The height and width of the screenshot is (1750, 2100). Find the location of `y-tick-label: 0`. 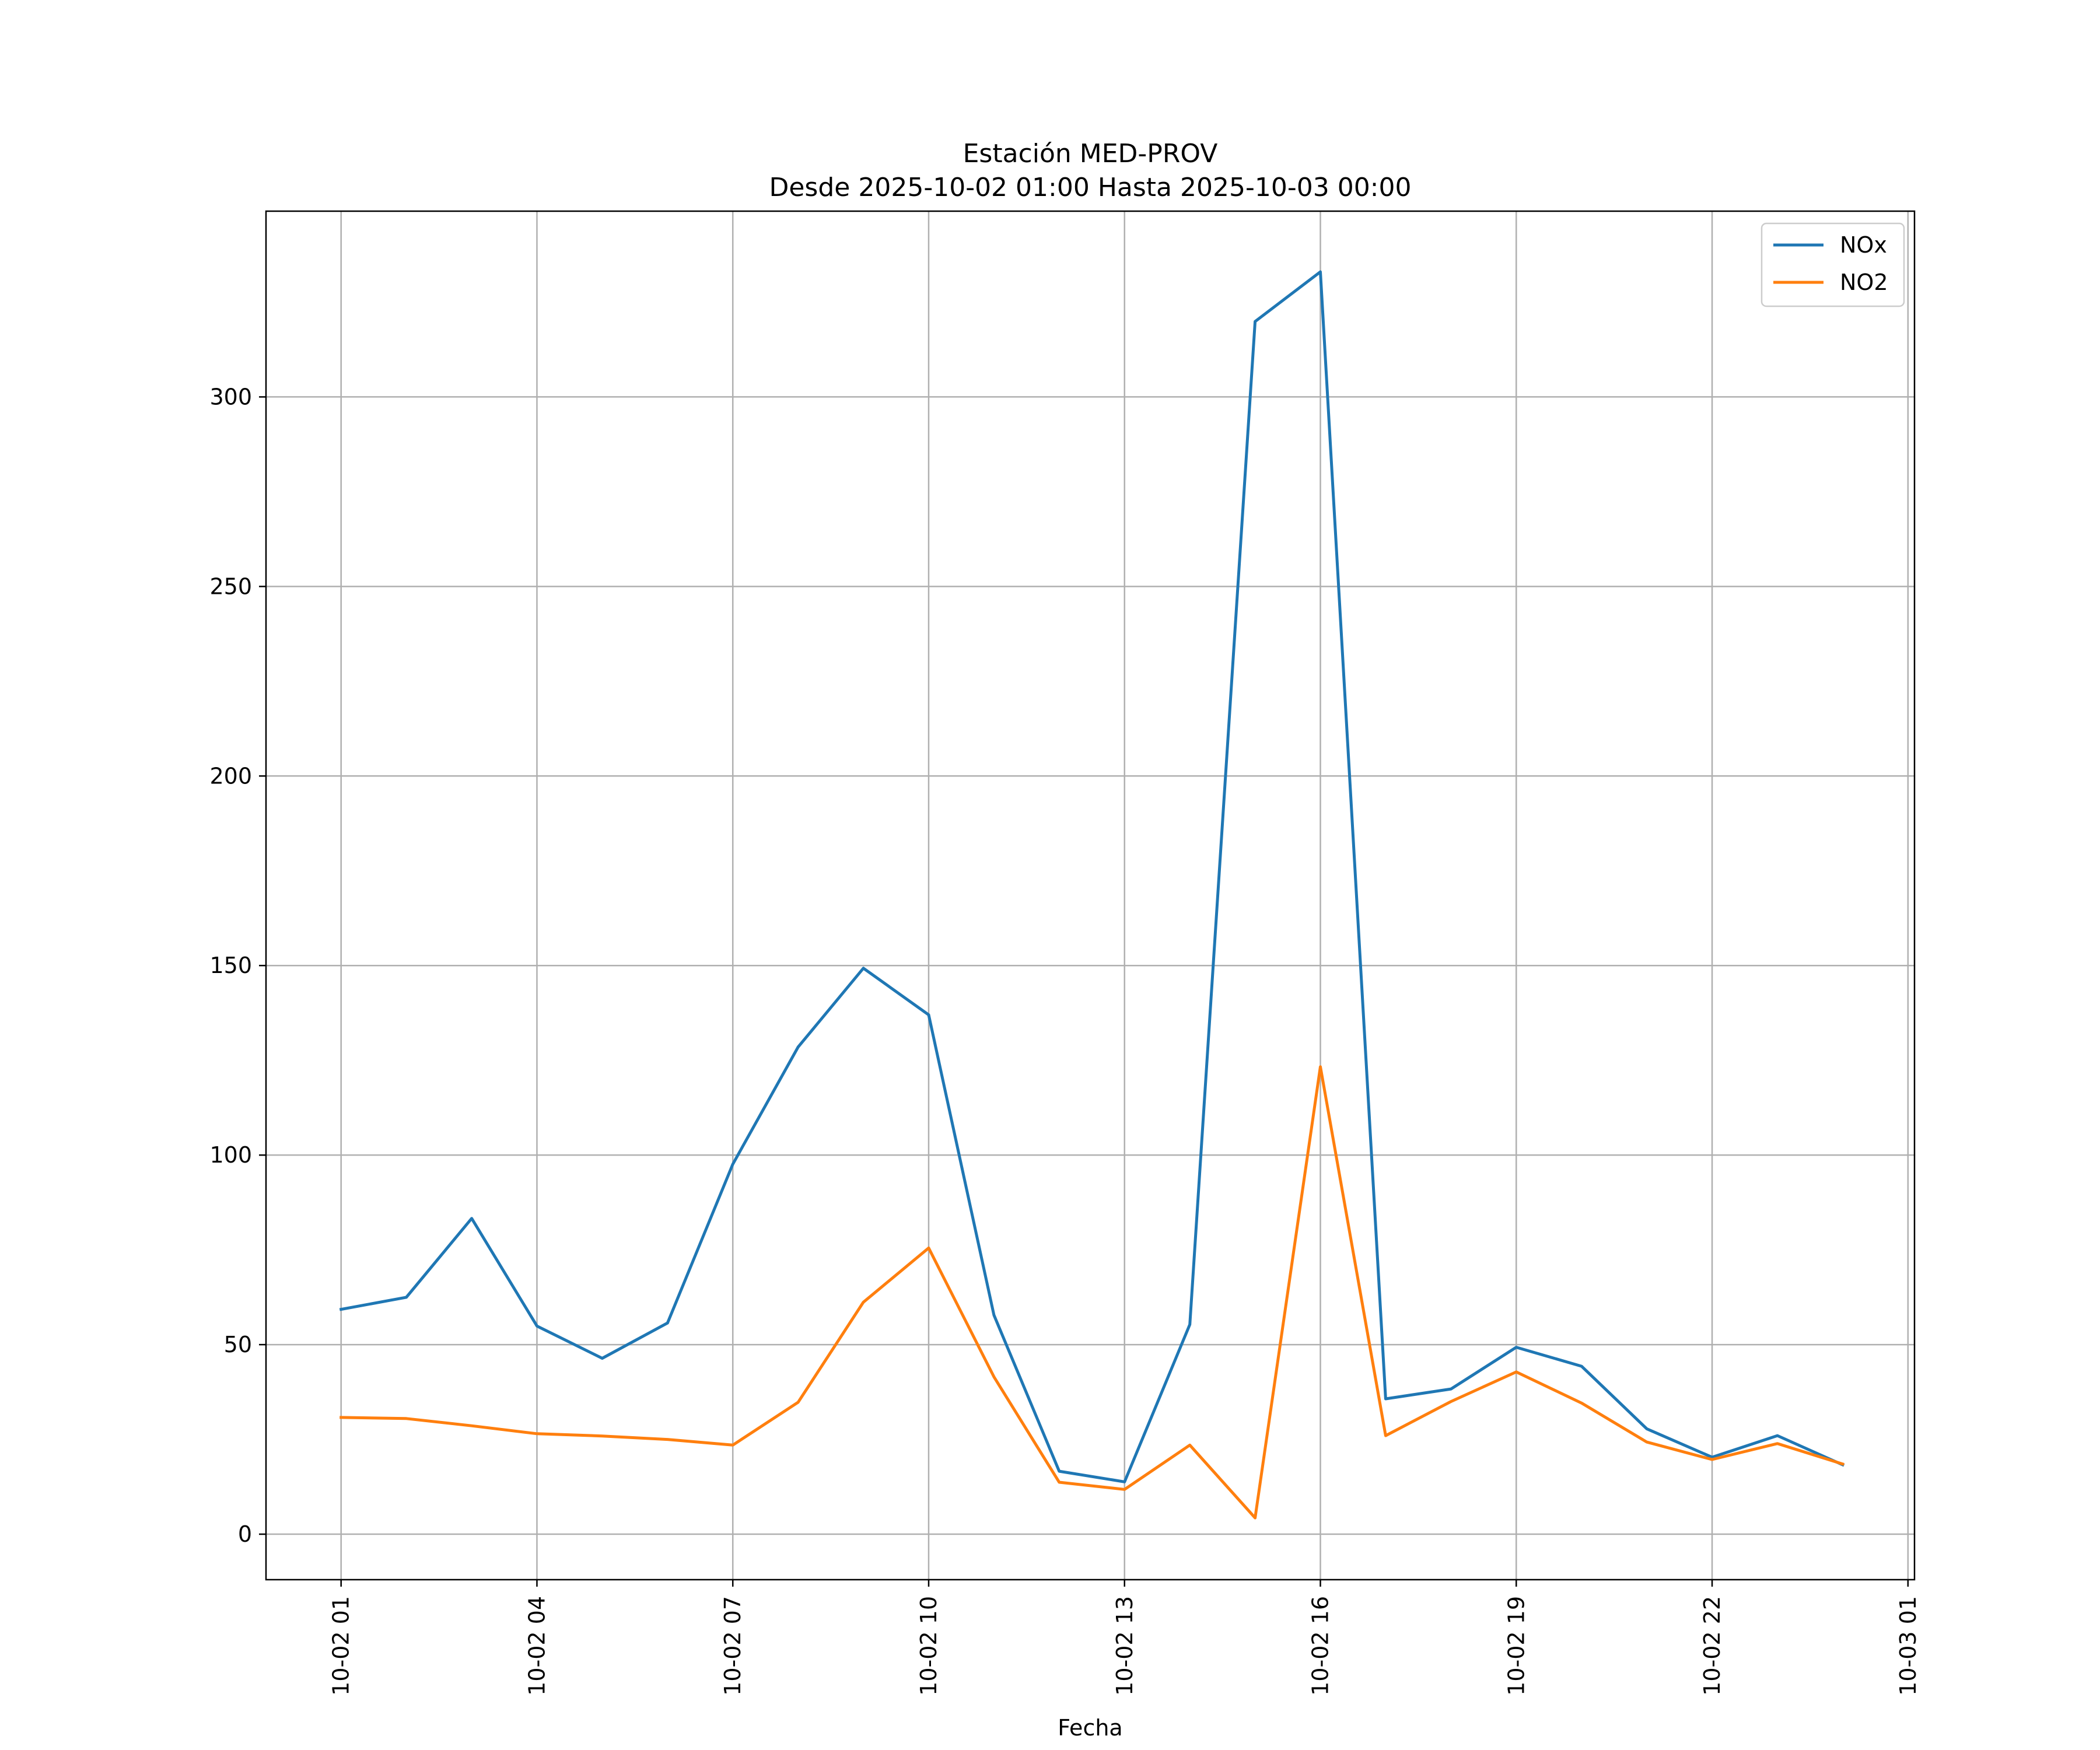

y-tick-label: 0 is located at coordinates (245, 1534).